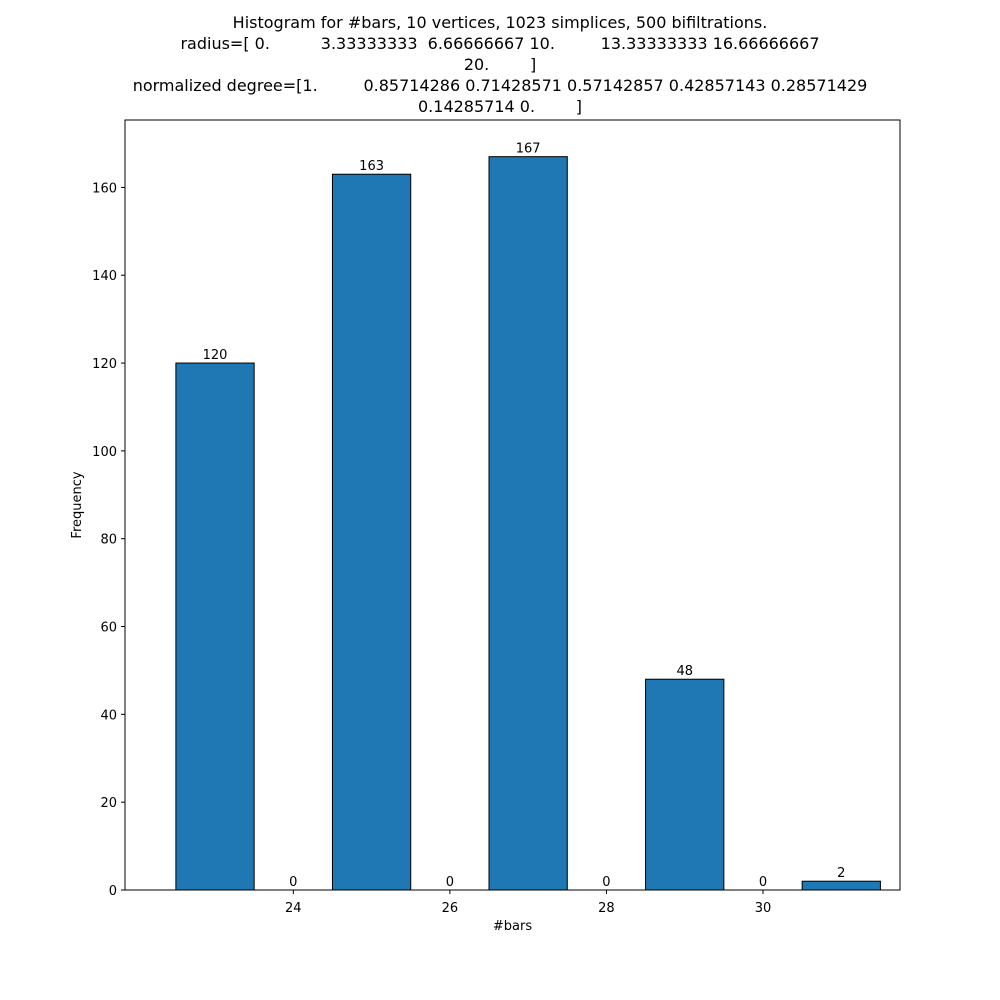 Image resolution: width=1000 pixels, height=1000 pixels. Describe the element at coordinates (450, 908) in the screenshot. I see `x-tick-label-26: 26` at that location.